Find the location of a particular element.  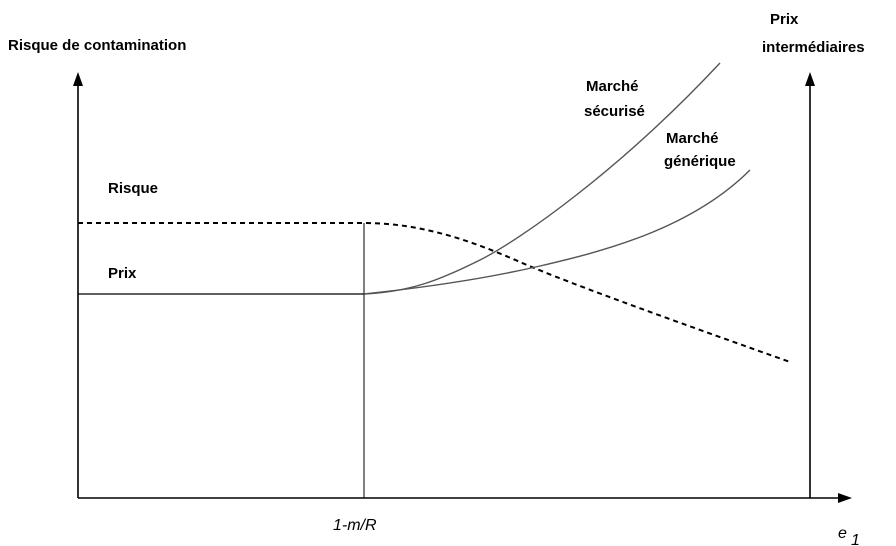

left-axis-arrow is located at coordinates (78, 79).